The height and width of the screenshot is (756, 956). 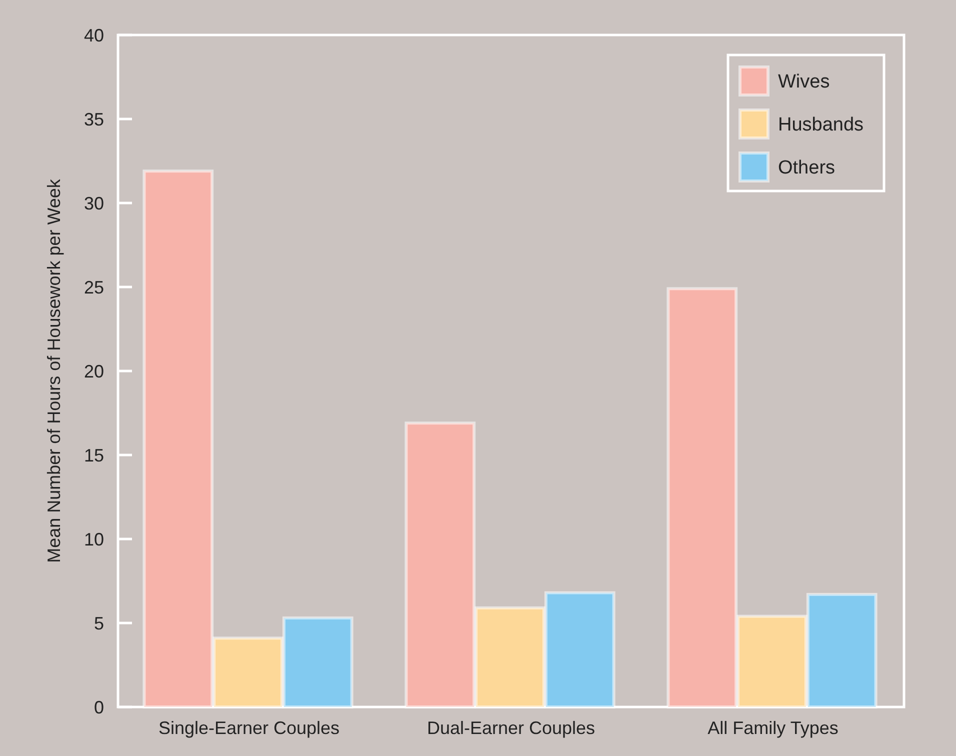 What do you see at coordinates (99, 623) in the screenshot?
I see `y-tick-label: 5` at bounding box center [99, 623].